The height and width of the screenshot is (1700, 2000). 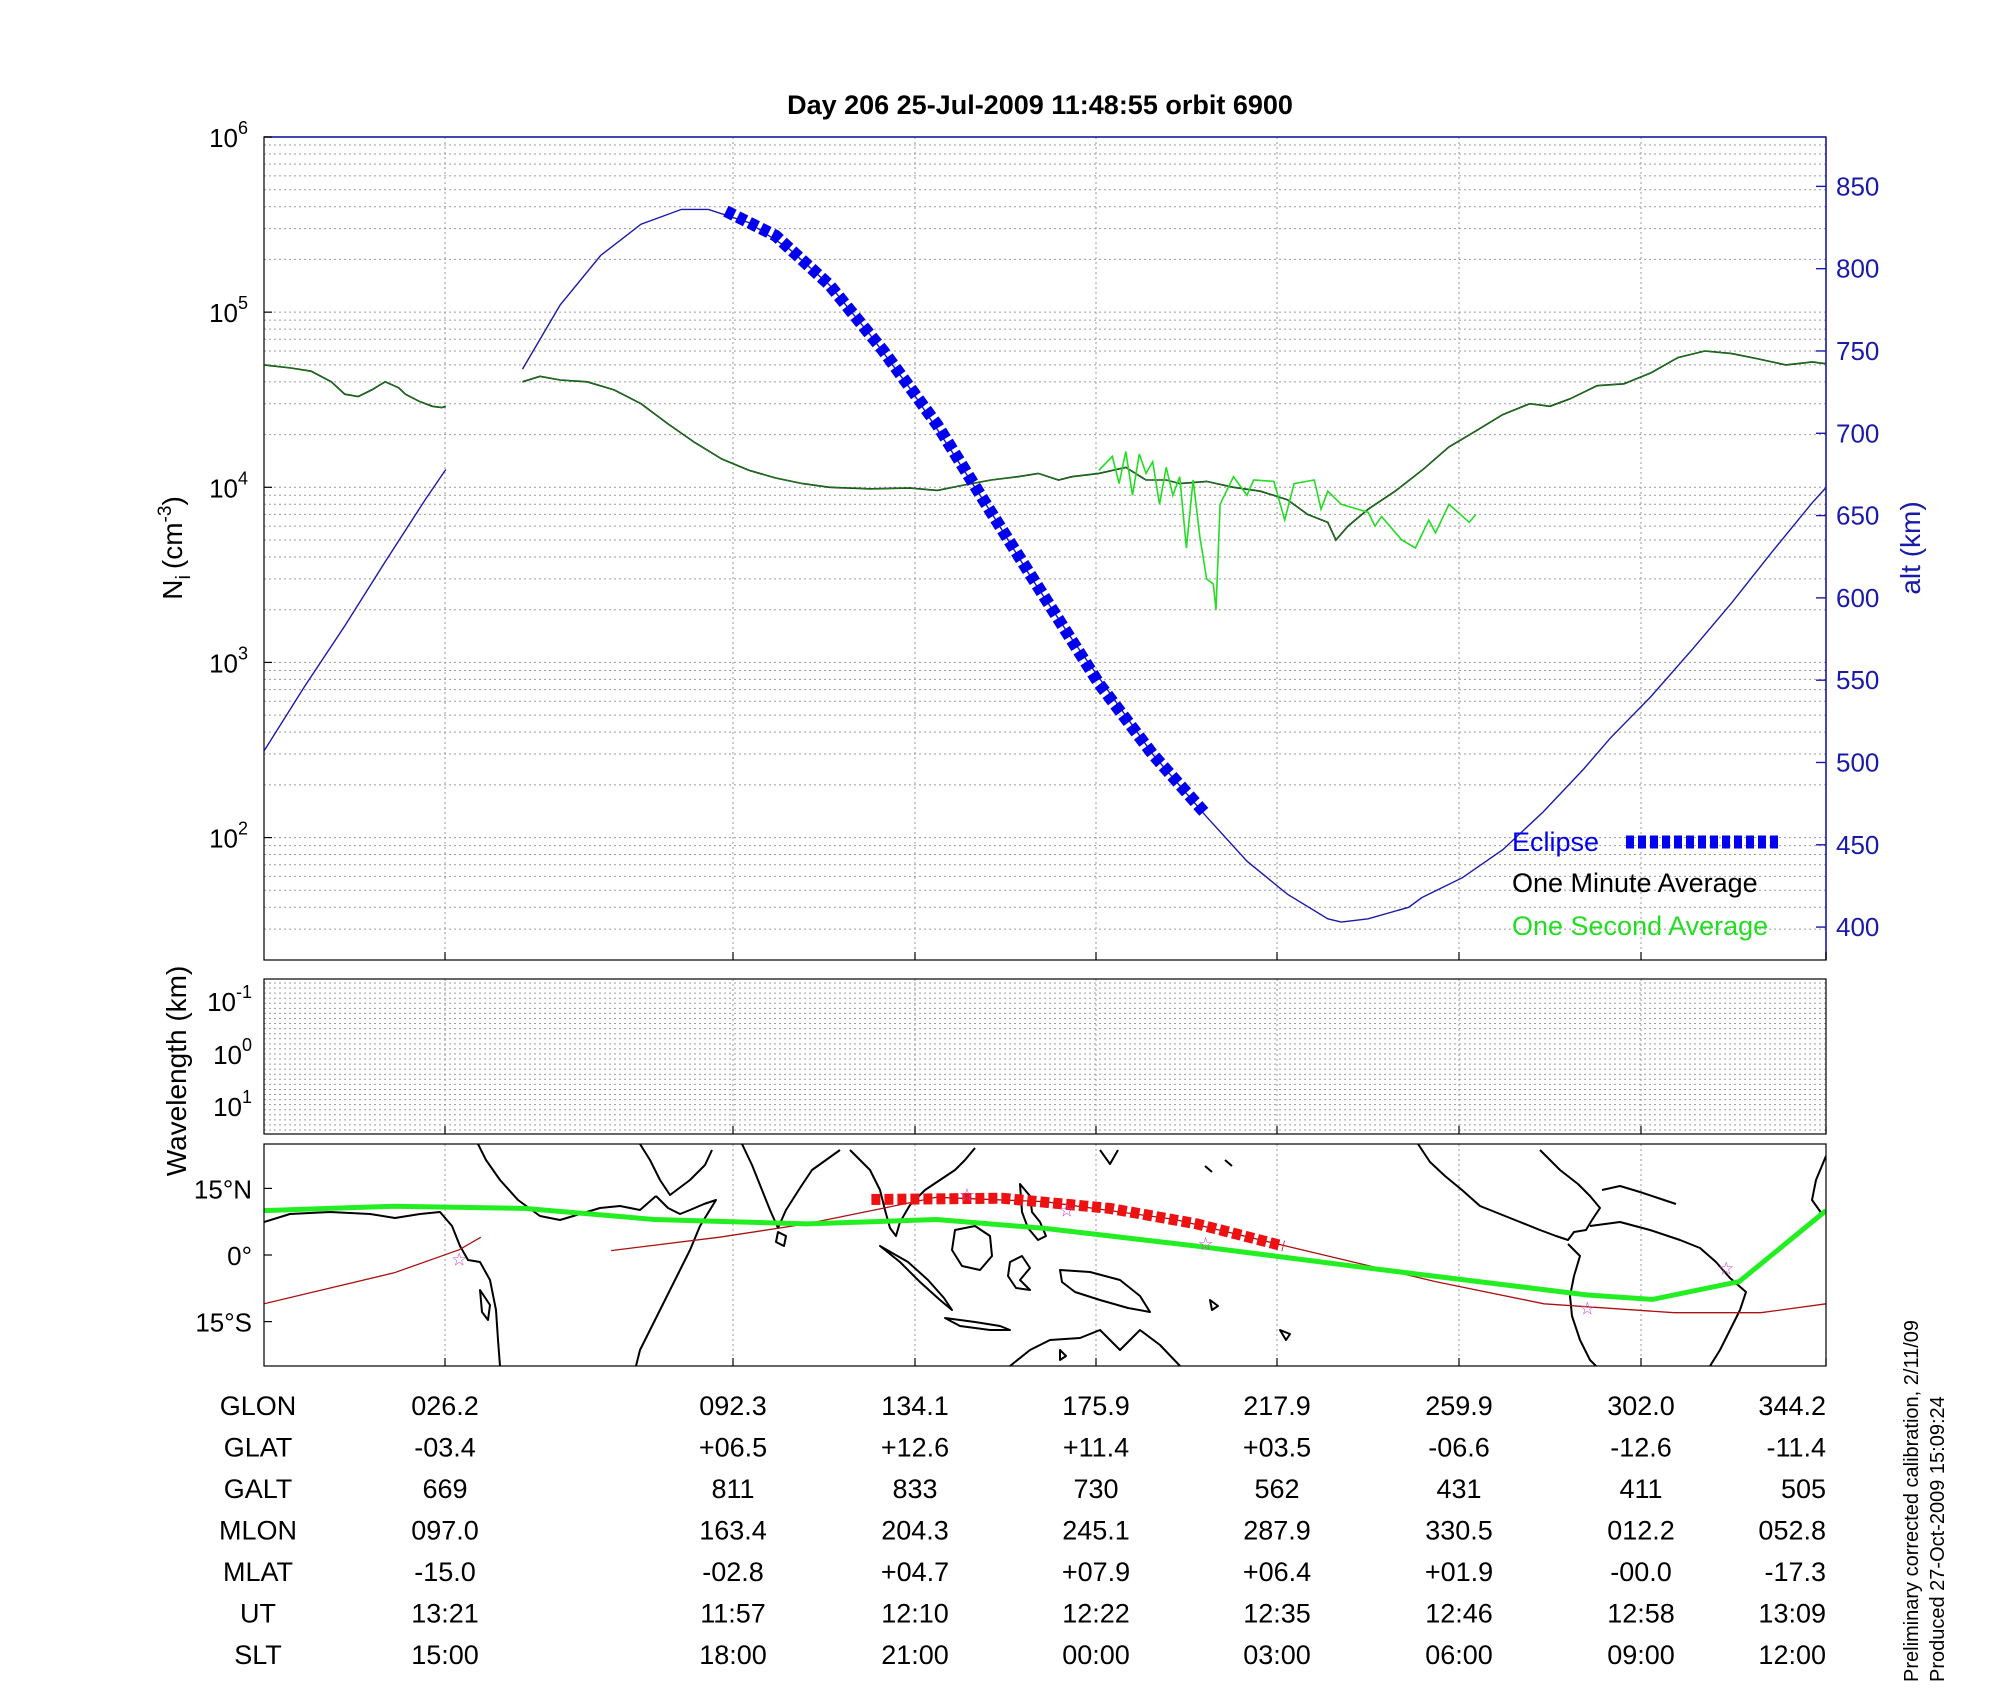 What do you see at coordinates (915, 1614) in the screenshot?
I see `table-cell: 12:10` at bounding box center [915, 1614].